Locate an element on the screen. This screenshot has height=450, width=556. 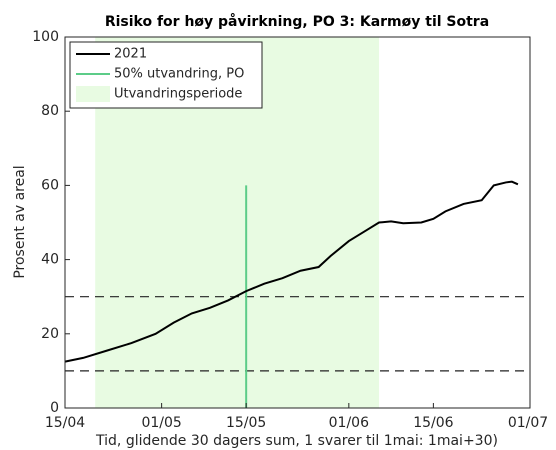
x-tick-label: 15/04 is located at coordinates (65, 423).